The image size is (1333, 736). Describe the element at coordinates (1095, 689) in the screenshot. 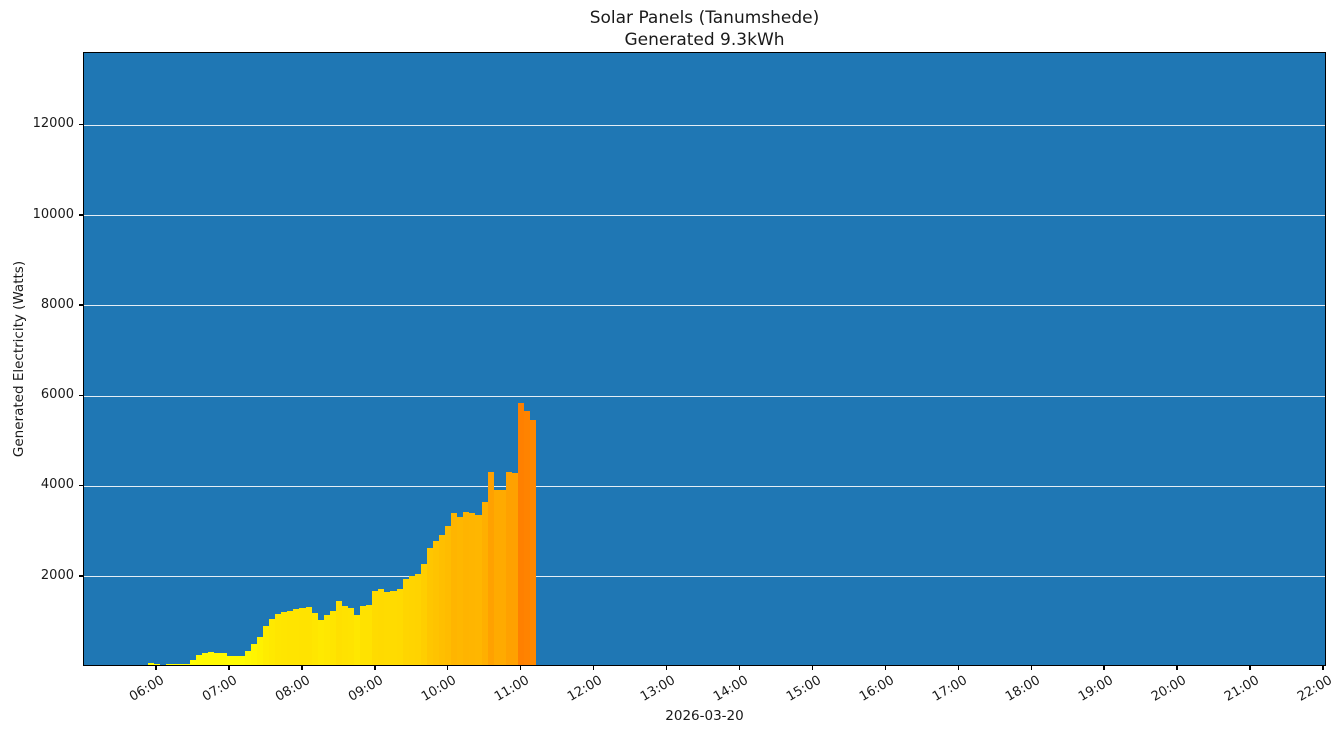

I see `x-tick-label-text: 19:00` at that location.